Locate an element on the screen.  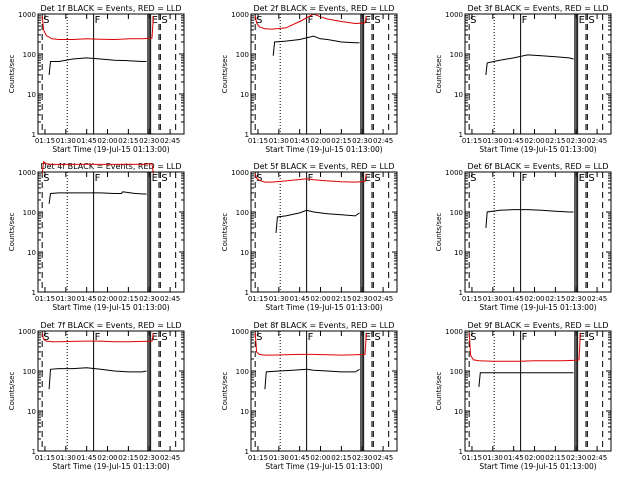
panel-title: Det 3f BLACK = Events, RED = LLD is located at coordinates (537, 8).